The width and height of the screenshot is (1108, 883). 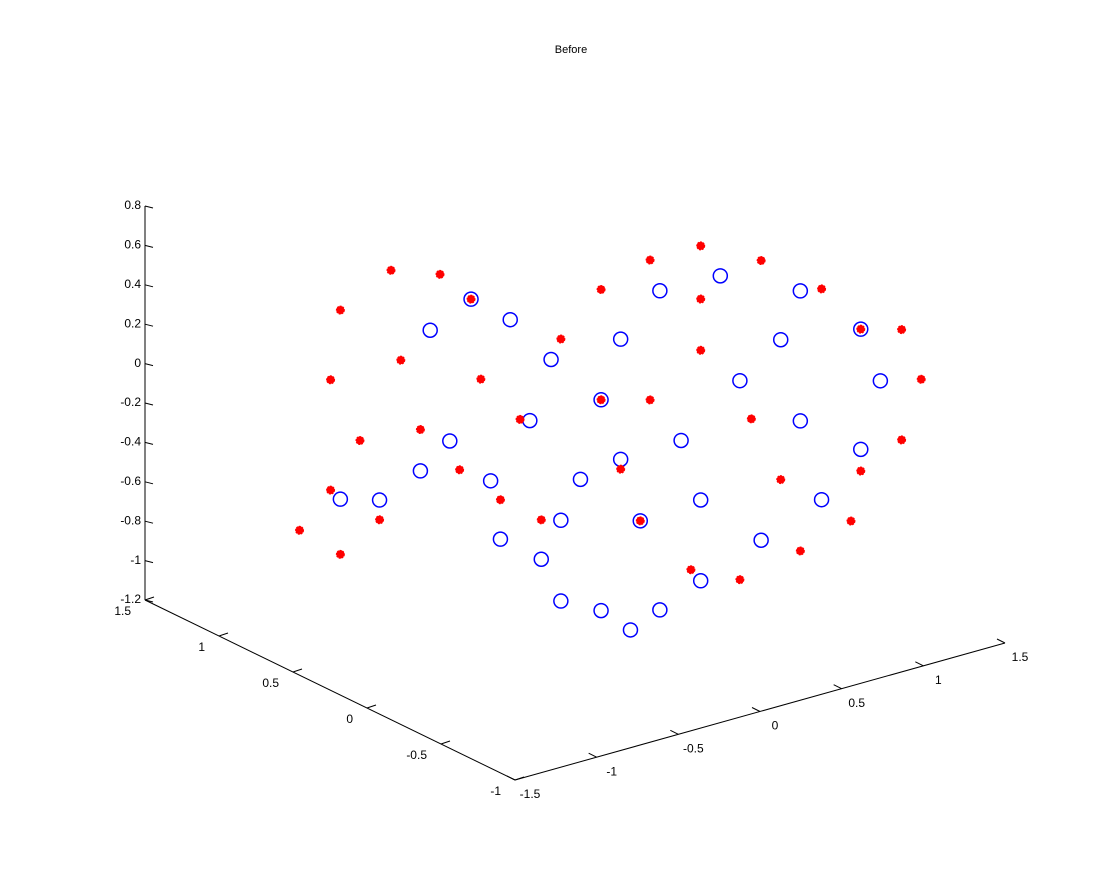 What do you see at coordinates (130, 442) in the screenshot?
I see `z-tick-label: -0.4` at bounding box center [130, 442].